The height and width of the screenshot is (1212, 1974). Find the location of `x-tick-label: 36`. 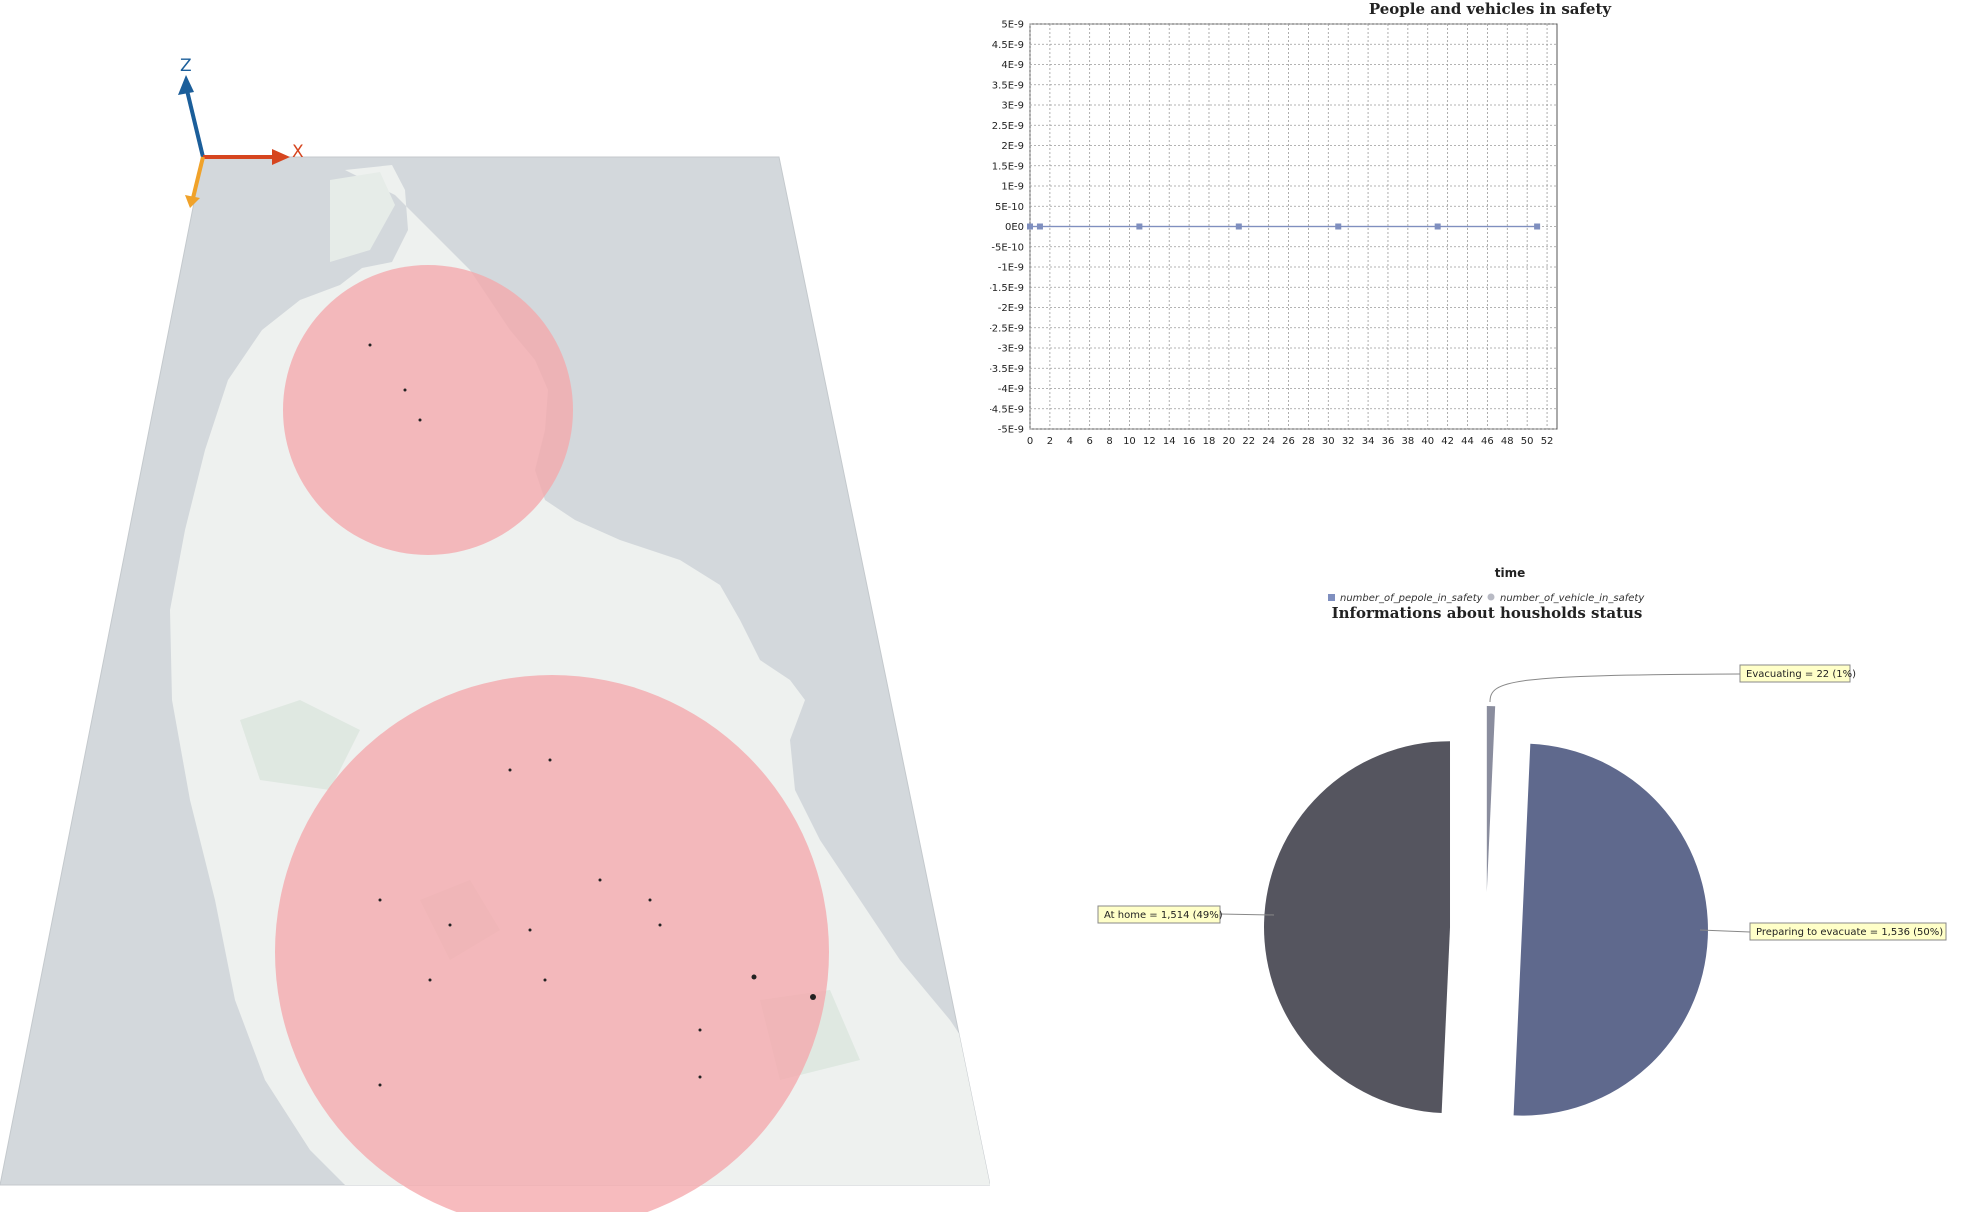

x-tick-label: 36 is located at coordinates (1388, 441).